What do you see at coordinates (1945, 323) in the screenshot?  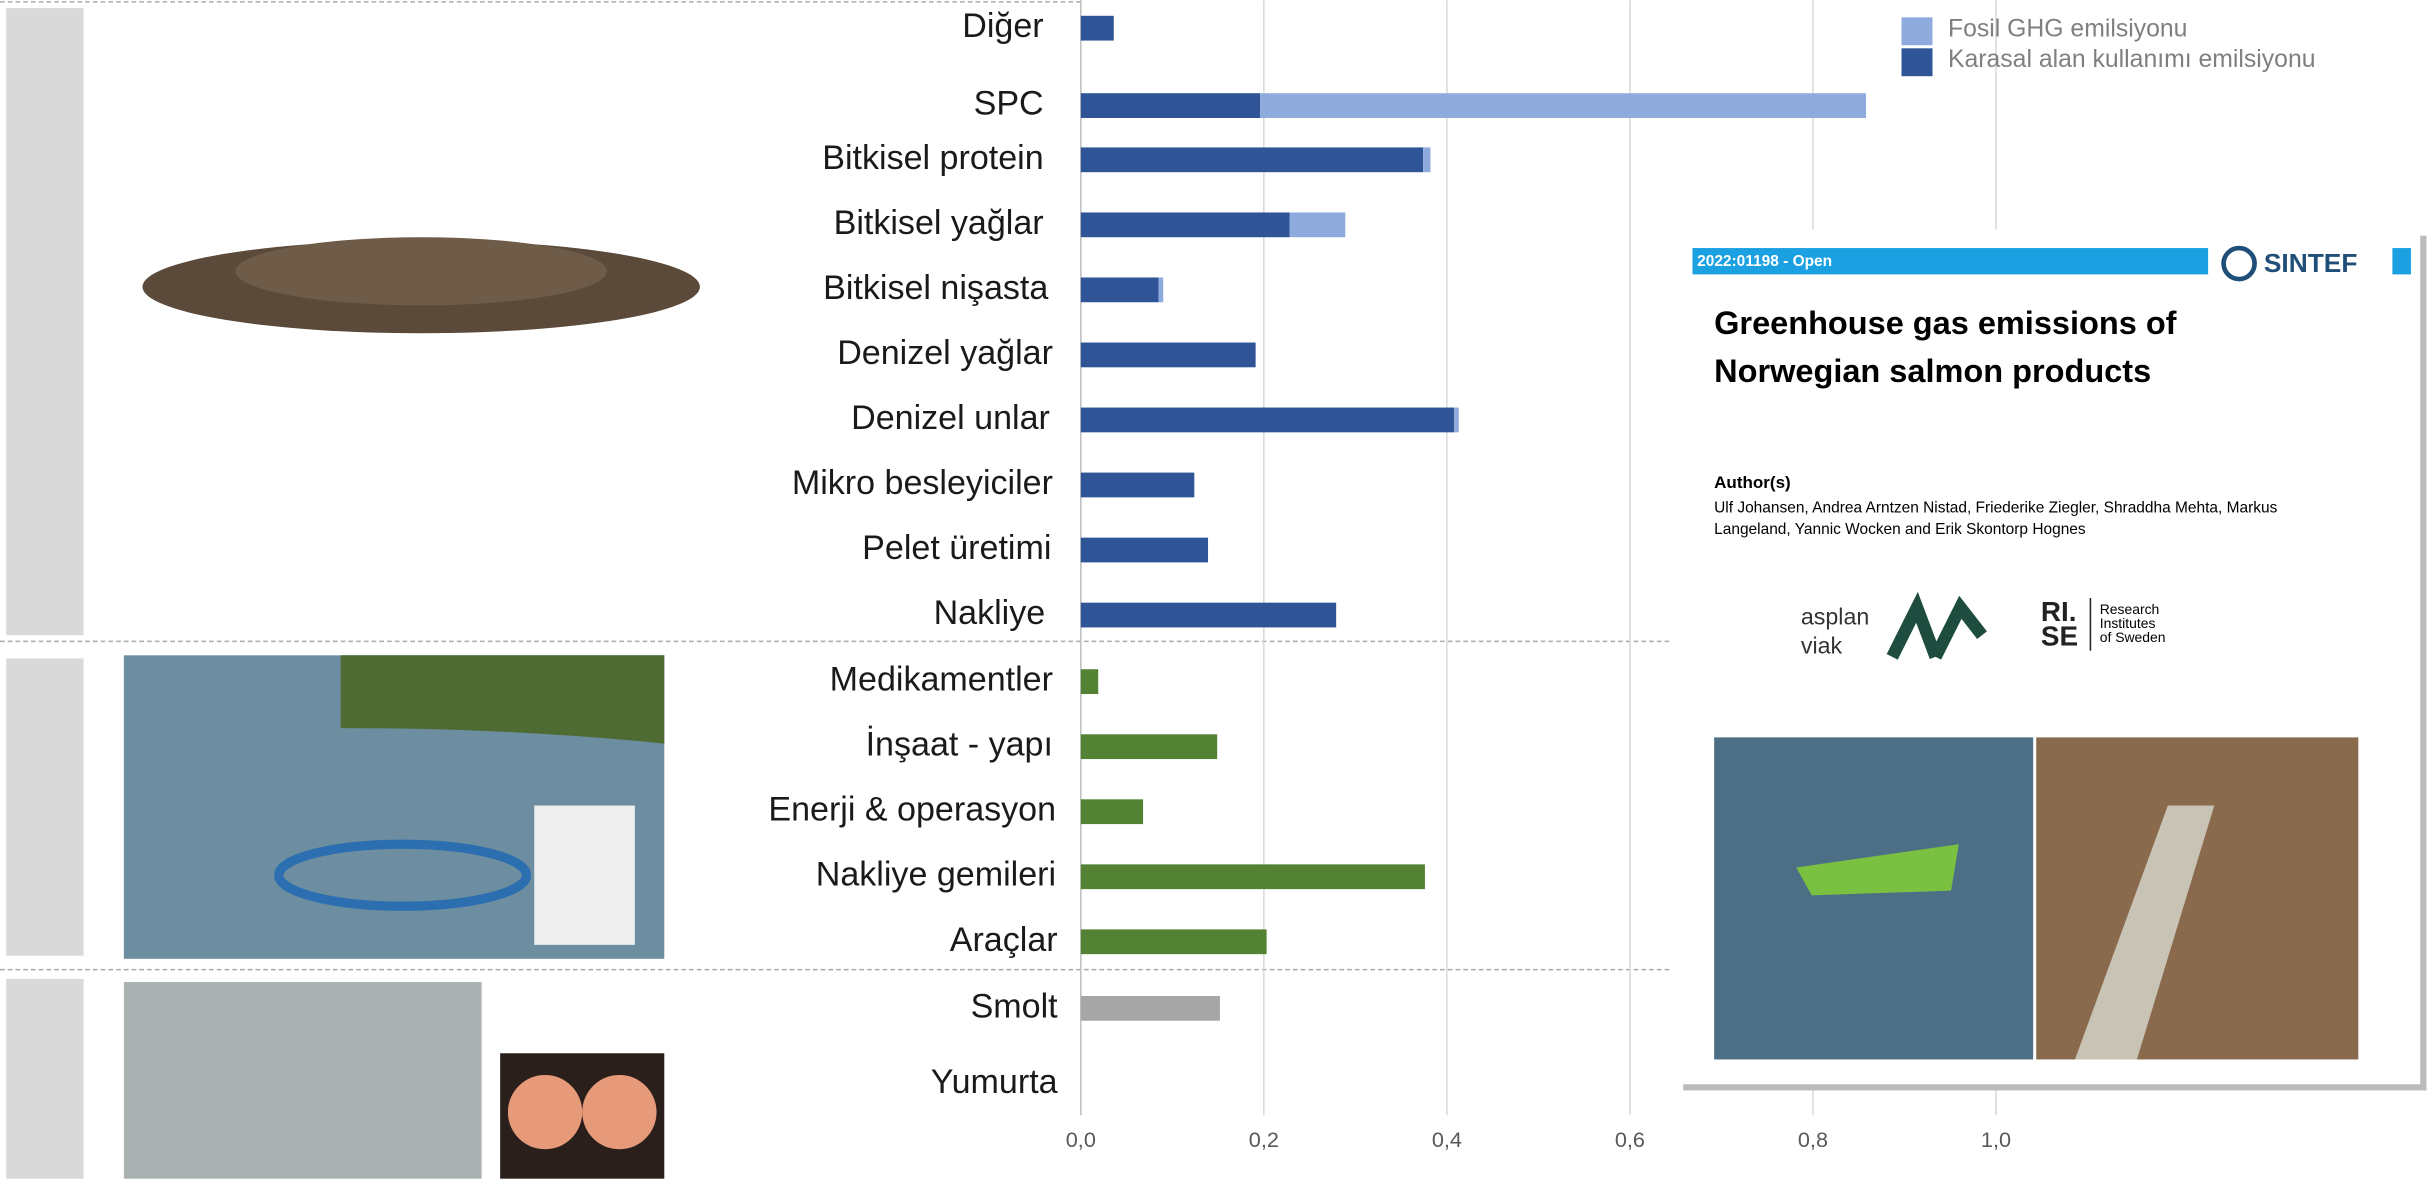 I see `report-title: Greenhouse gas emissions of` at bounding box center [1945, 323].